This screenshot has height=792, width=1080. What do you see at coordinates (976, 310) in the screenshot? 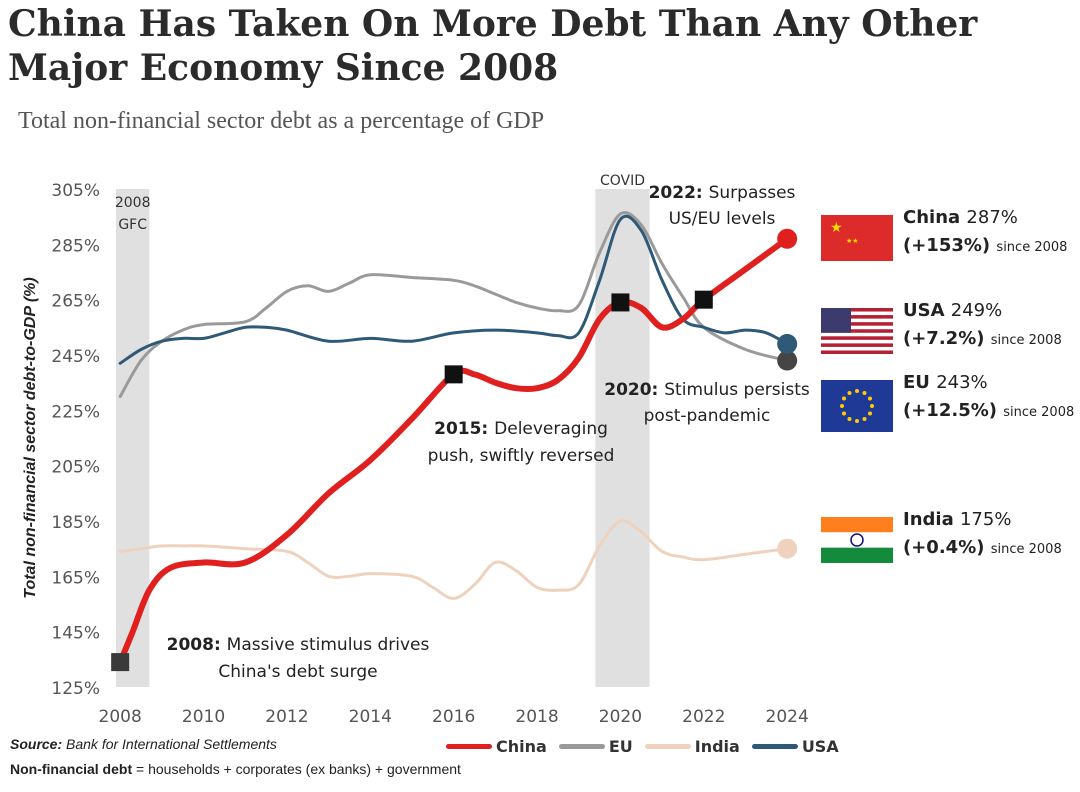
I see `callout-usa-value: 249%` at bounding box center [976, 310].